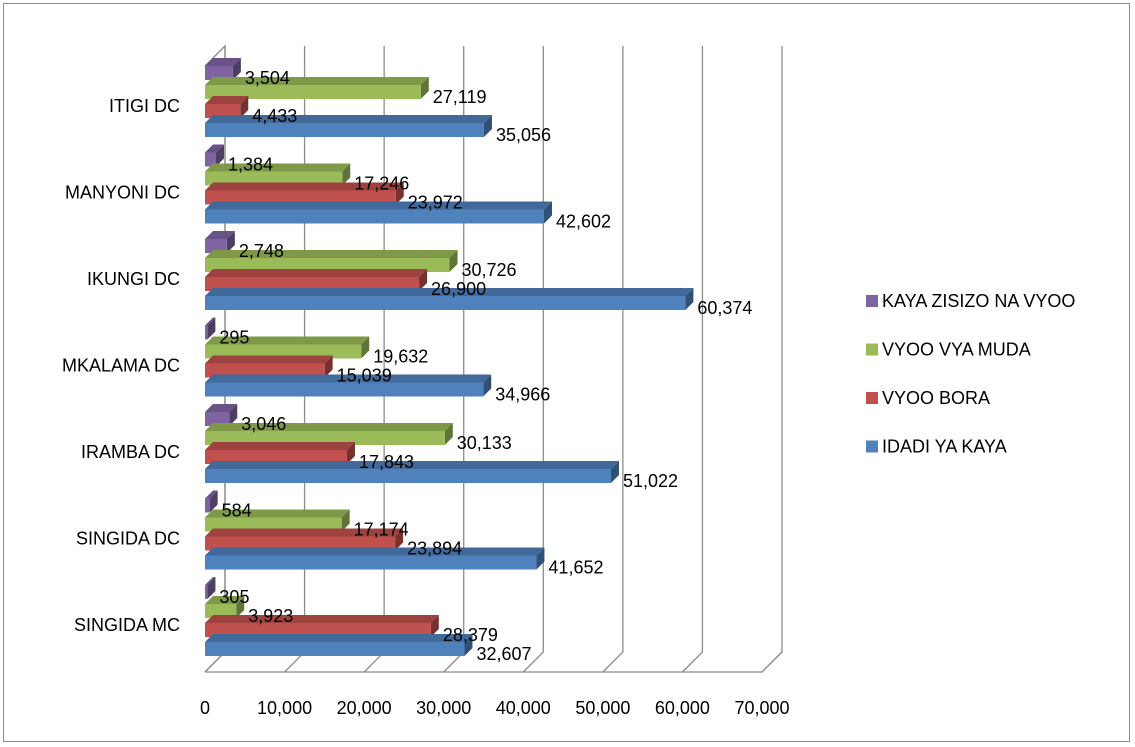  What do you see at coordinates (386, 462) in the screenshot?
I see `data-label-vyoo-bora-iramba-dc: 17,843` at bounding box center [386, 462].